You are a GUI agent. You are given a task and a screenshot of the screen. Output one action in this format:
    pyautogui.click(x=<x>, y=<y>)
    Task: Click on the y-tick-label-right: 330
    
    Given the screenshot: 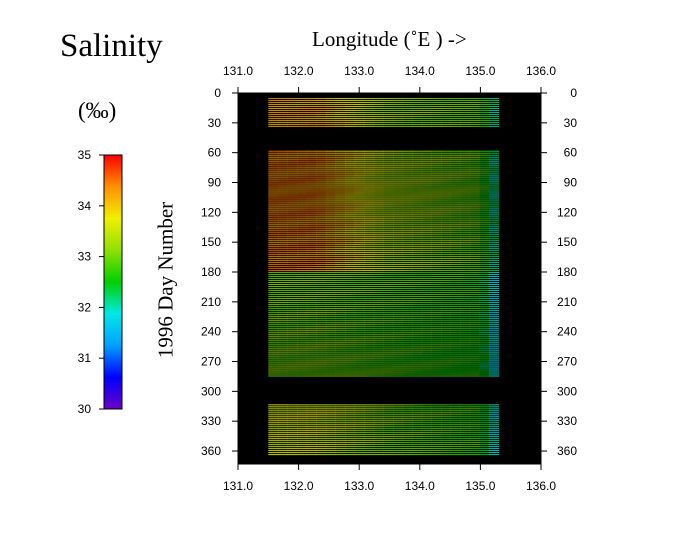 What is the action you would take?
    pyautogui.click(x=567, y=421)
    